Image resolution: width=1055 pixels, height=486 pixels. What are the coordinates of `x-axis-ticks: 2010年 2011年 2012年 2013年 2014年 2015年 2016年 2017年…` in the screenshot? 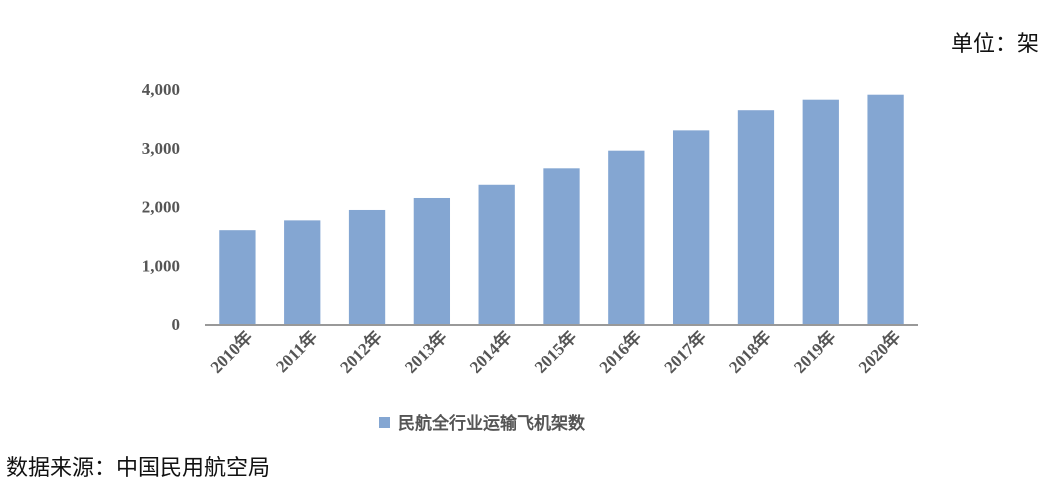 It's located at (555, 352).